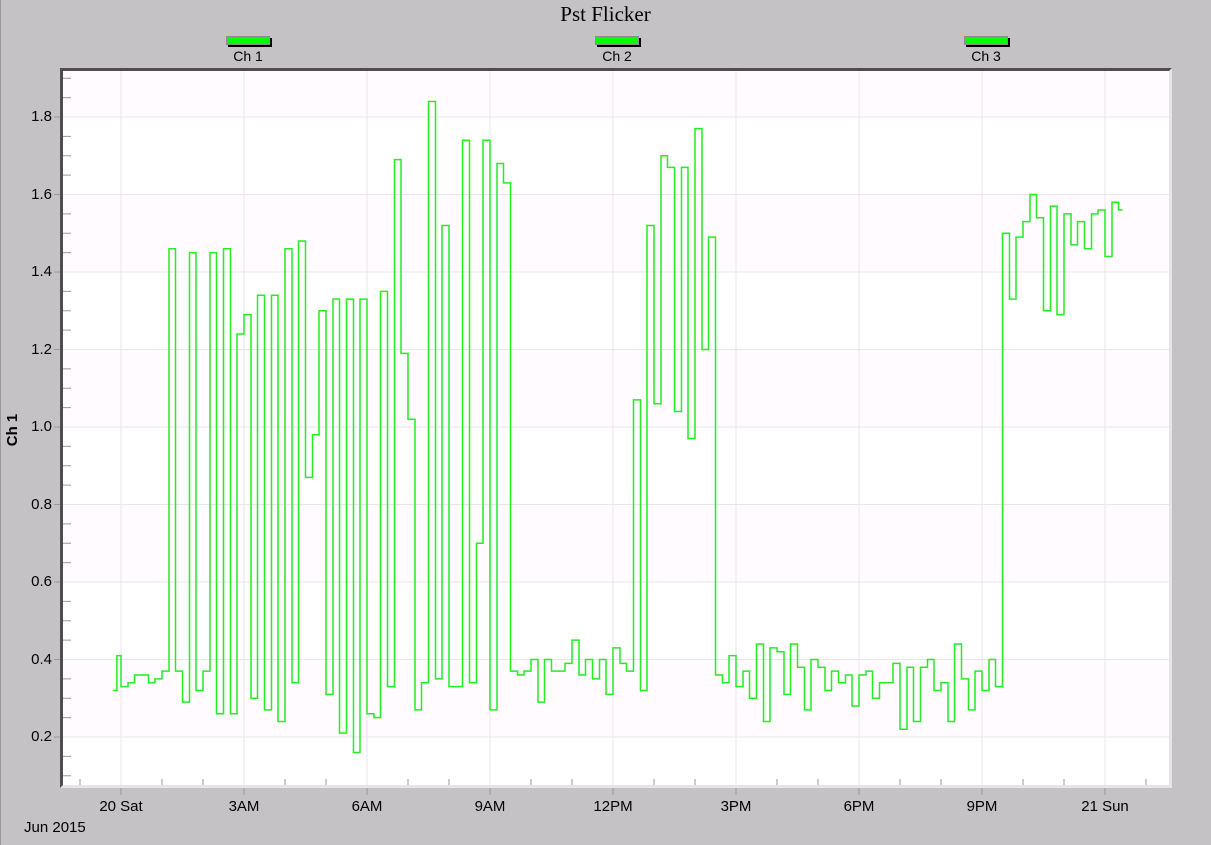  I want to click on y-tick-label: 0.4, so click(41, 659).